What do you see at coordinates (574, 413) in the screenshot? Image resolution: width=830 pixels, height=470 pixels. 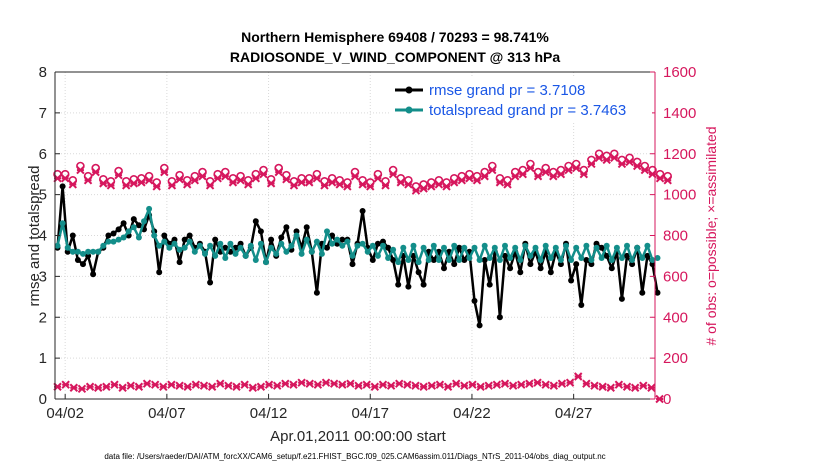 I see `x-tick-label: 04/27` at bounding box center [574, 413].